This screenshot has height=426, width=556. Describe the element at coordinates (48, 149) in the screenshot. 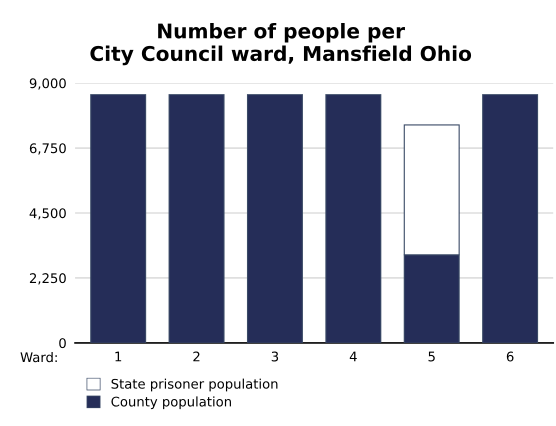

I see `y-tick-label: 6,750` at that location.